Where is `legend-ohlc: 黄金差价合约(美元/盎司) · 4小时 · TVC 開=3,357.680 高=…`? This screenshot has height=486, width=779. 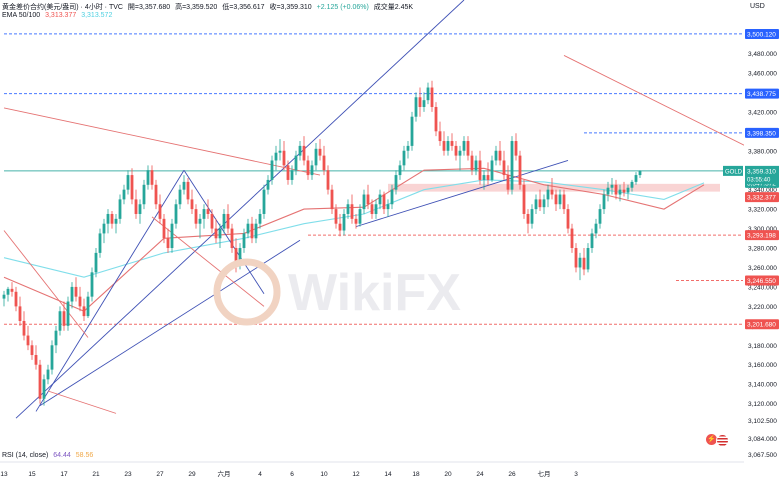
legend-ohlc: 黄金差价合约(美元/盎司) · 4小时 · TVC 開=3,357.680 高=… is located at coordinates (209, 7).